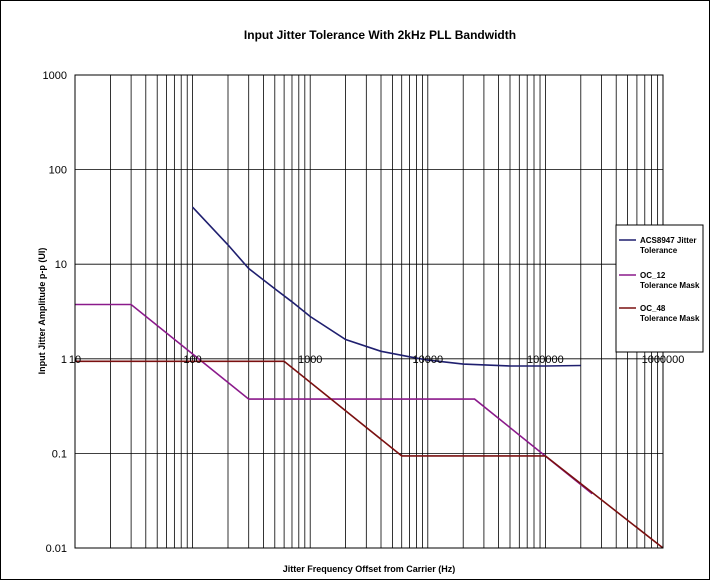 This screenshot has width=710, height=580. What do you see at coordinates (61, 265) in the screenshot?
I see `y-tick-label: 10` at bounding box center [61, 265].